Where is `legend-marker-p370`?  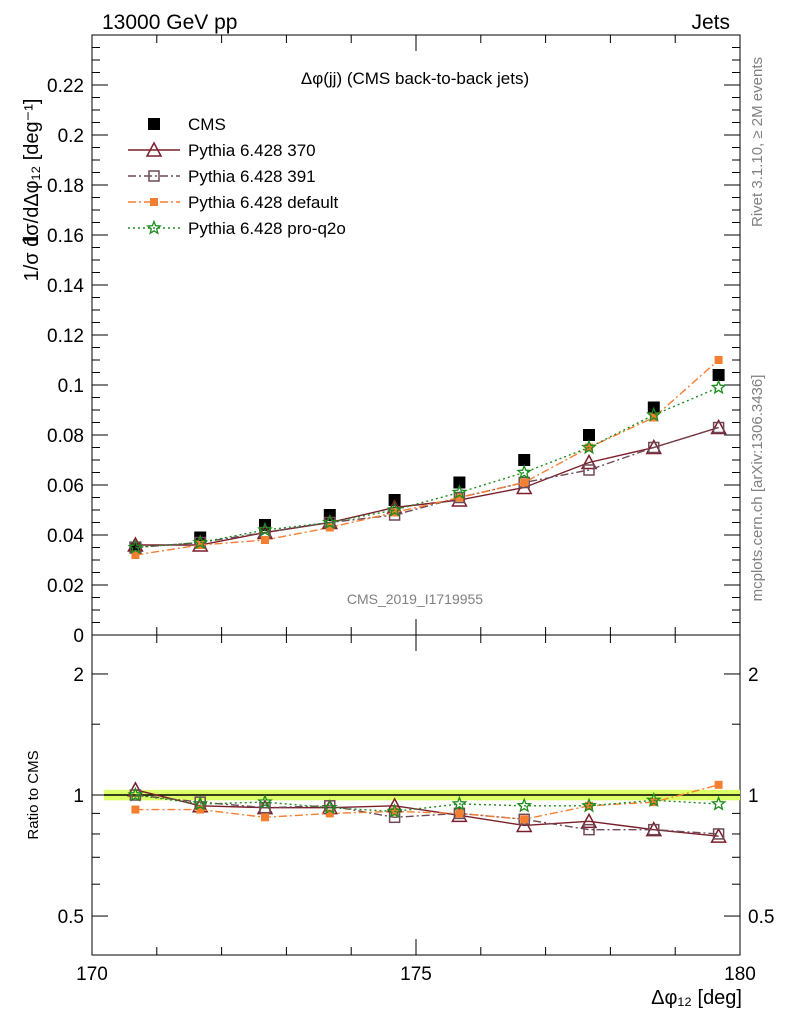
legend-marker-p370 is located at coordinates (154, 149).